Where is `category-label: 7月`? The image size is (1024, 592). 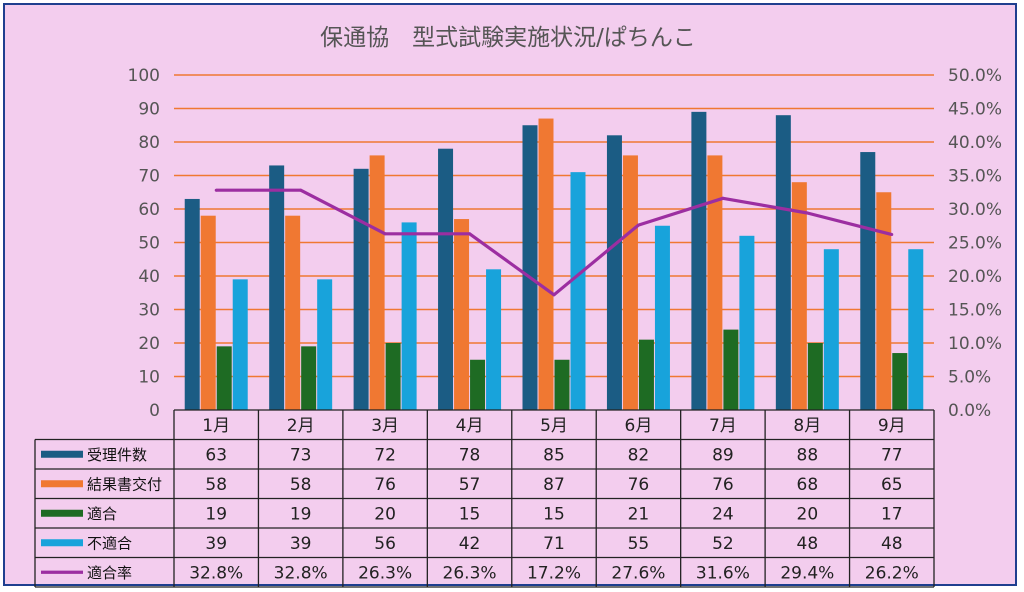
category-label: 7月 is located at coordinates (723, 426).